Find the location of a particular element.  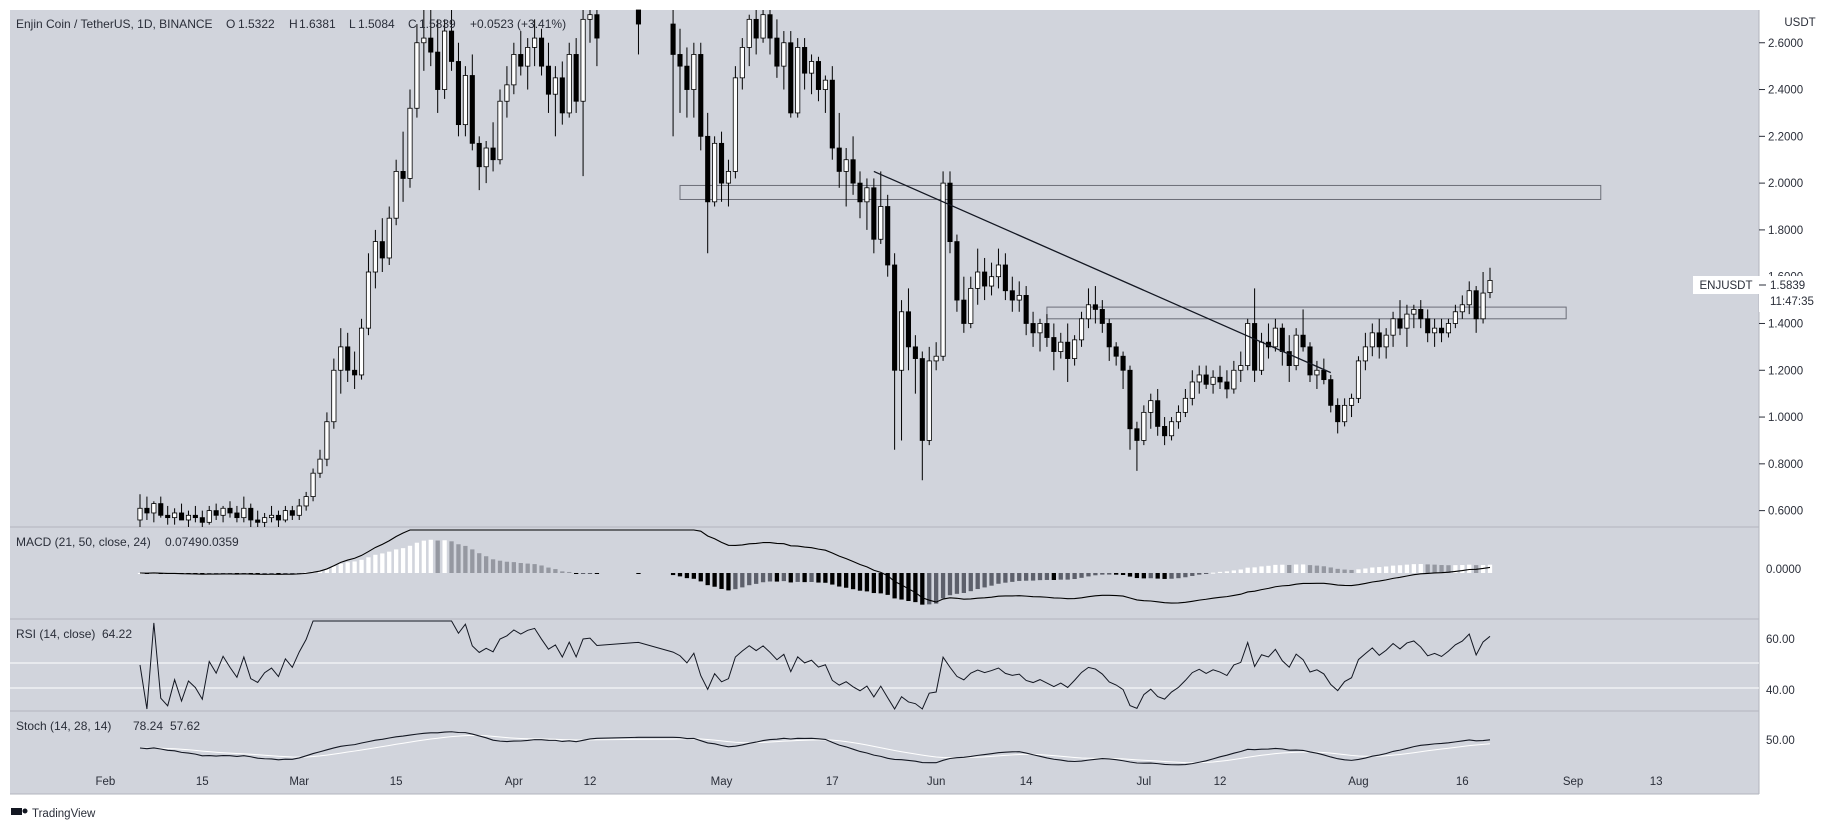

macd-indicator is located at coordinates (815, 567).